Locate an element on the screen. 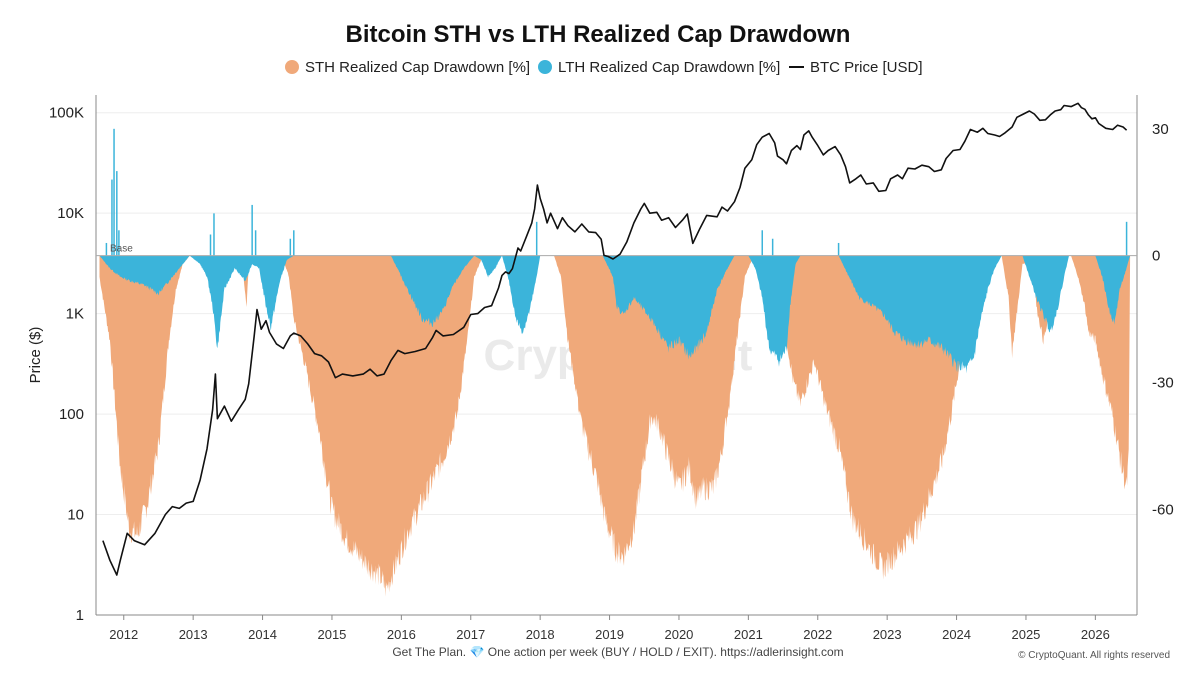 The image size is (1200, 675). x-tick-2018: 2018 is located at coordinates (540, 634).